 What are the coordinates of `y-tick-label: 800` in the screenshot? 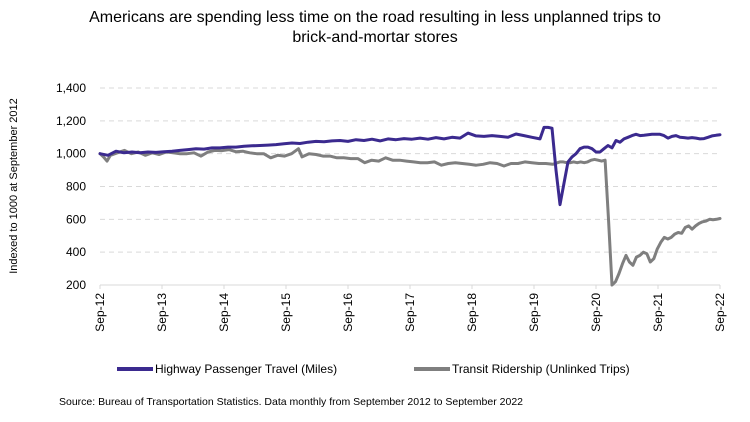 It's located at (76, 187).